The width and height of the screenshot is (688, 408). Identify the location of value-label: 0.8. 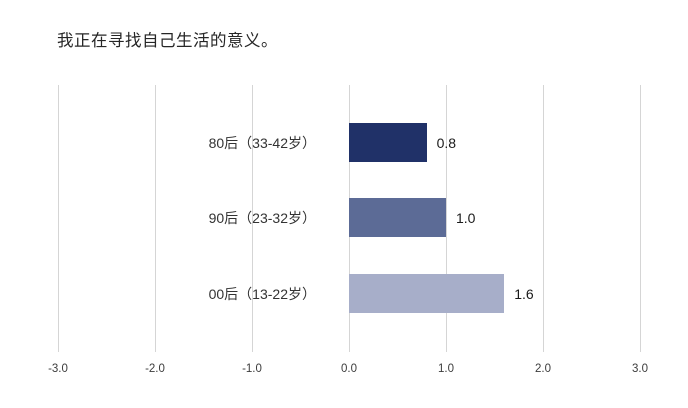
(446, 142).